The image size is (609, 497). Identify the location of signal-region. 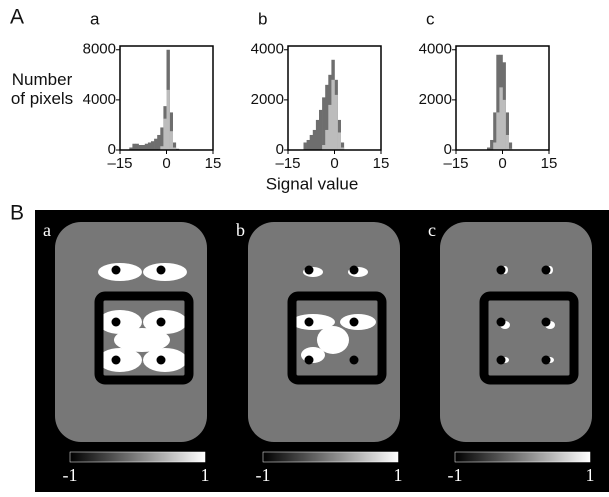
(333, 340).